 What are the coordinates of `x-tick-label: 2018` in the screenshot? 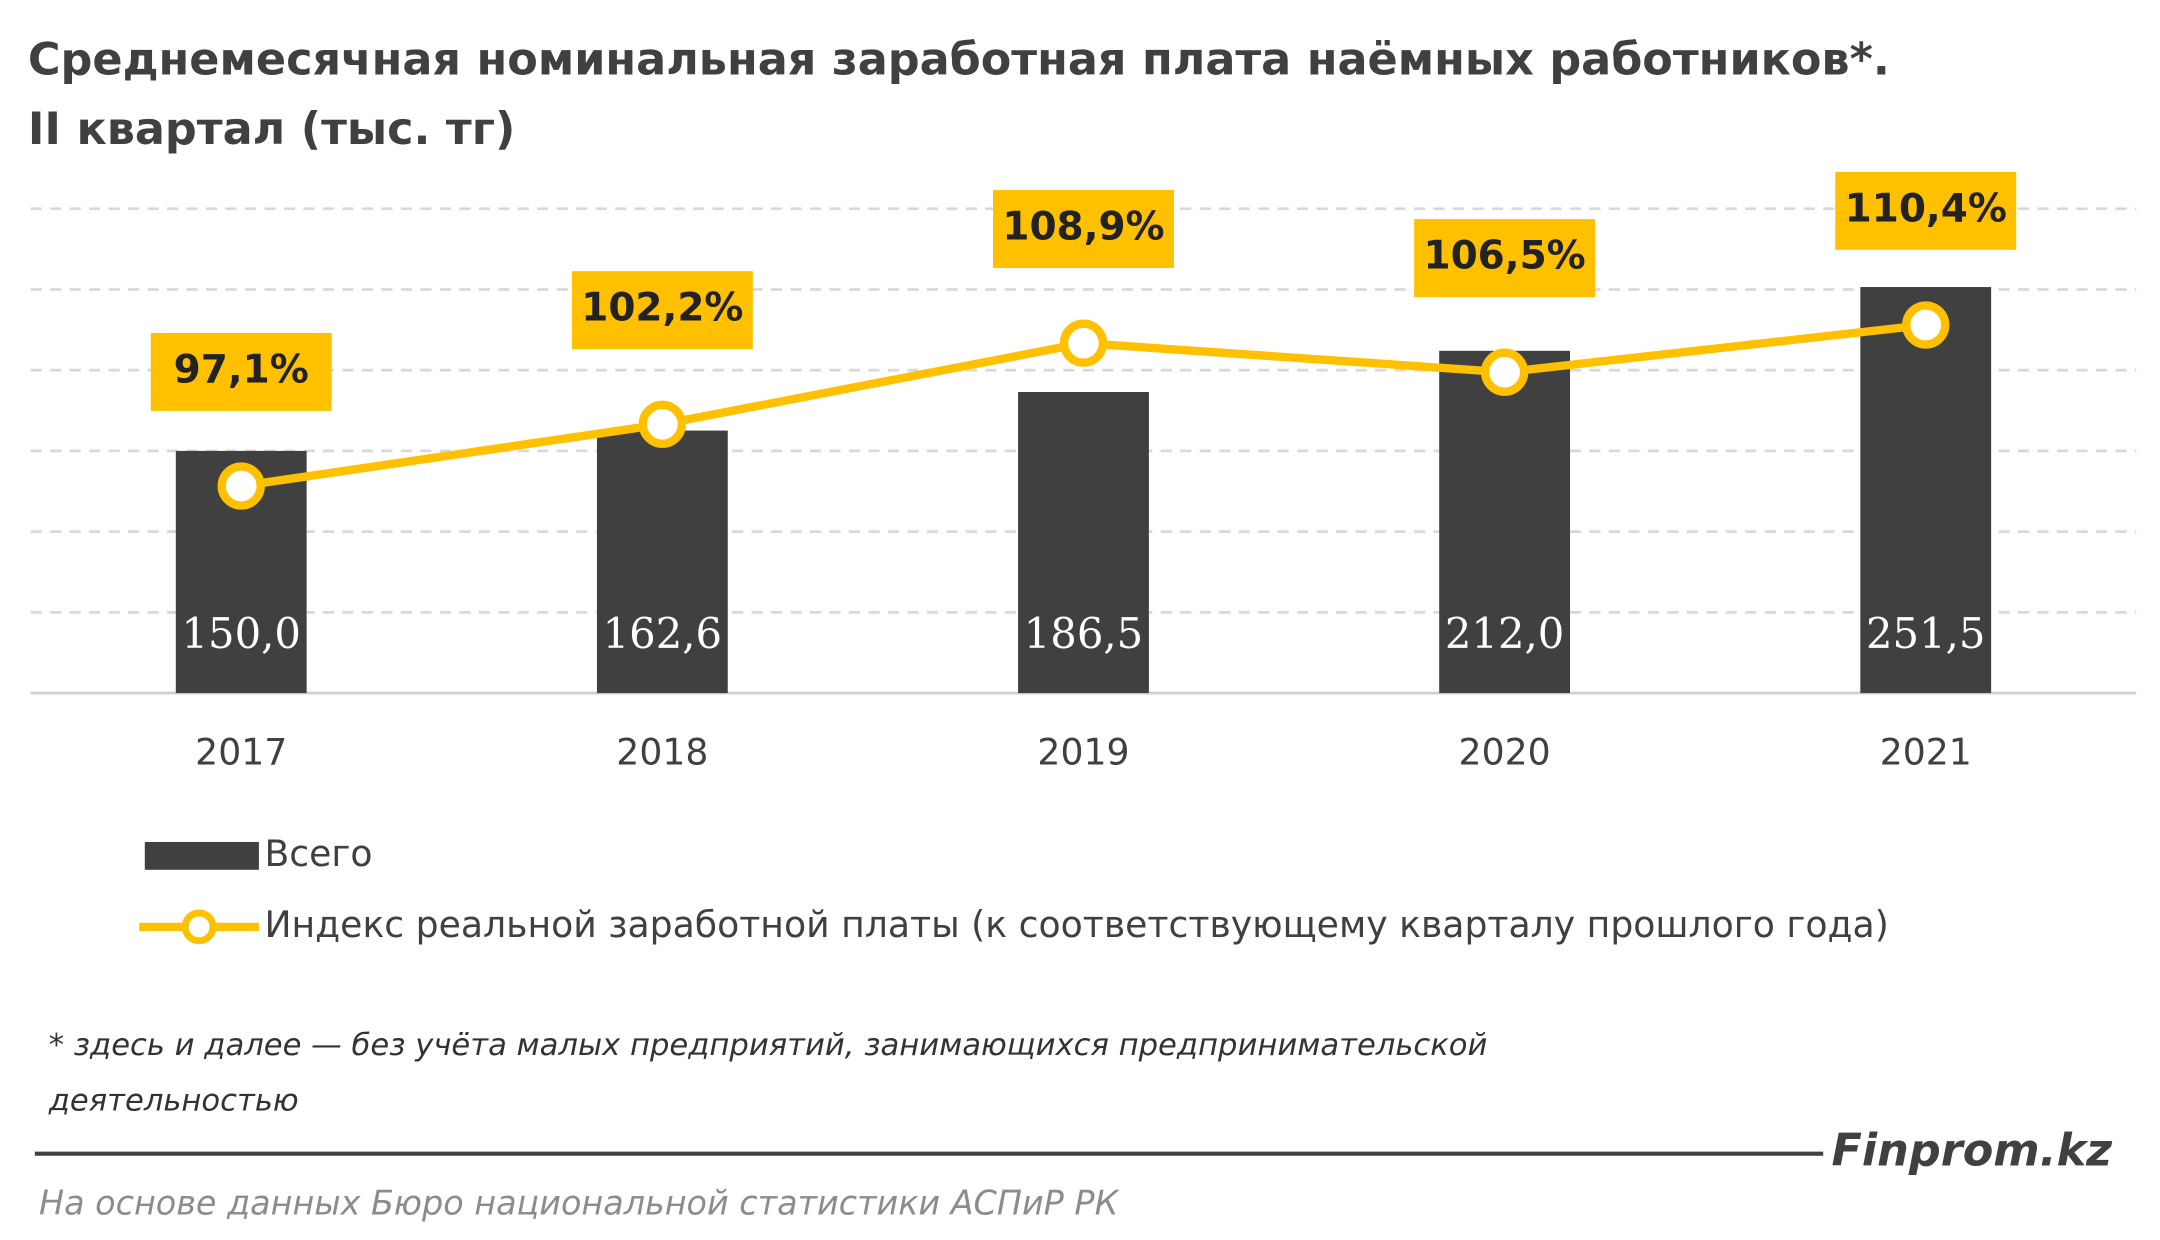 It's located at (662, 751).